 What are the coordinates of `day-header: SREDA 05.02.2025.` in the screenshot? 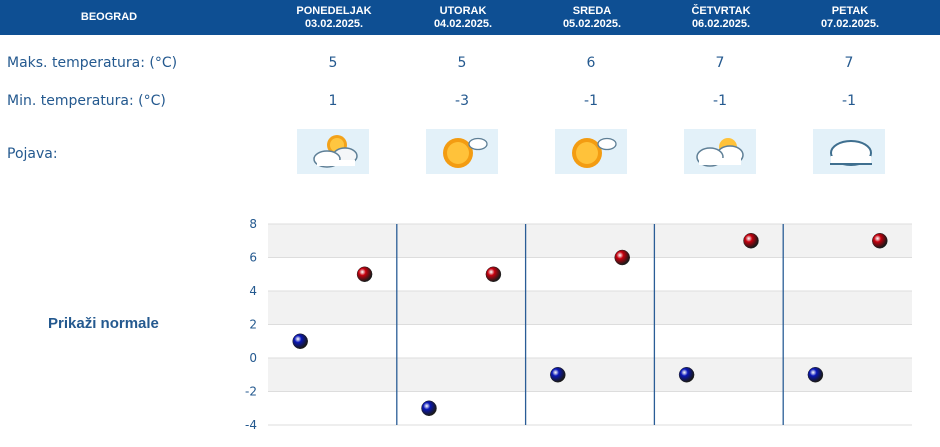 It's located at (592, 17).